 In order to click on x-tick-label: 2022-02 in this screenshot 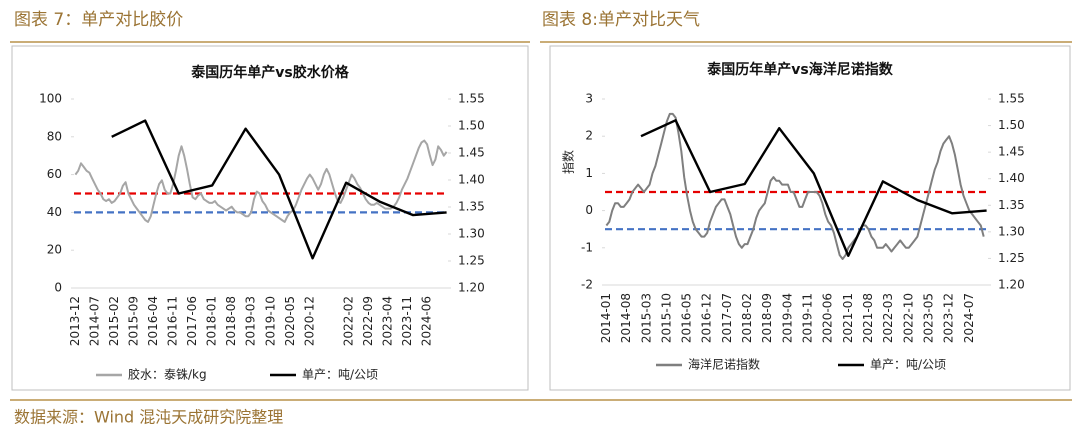, I will do `click(348, 321)`.